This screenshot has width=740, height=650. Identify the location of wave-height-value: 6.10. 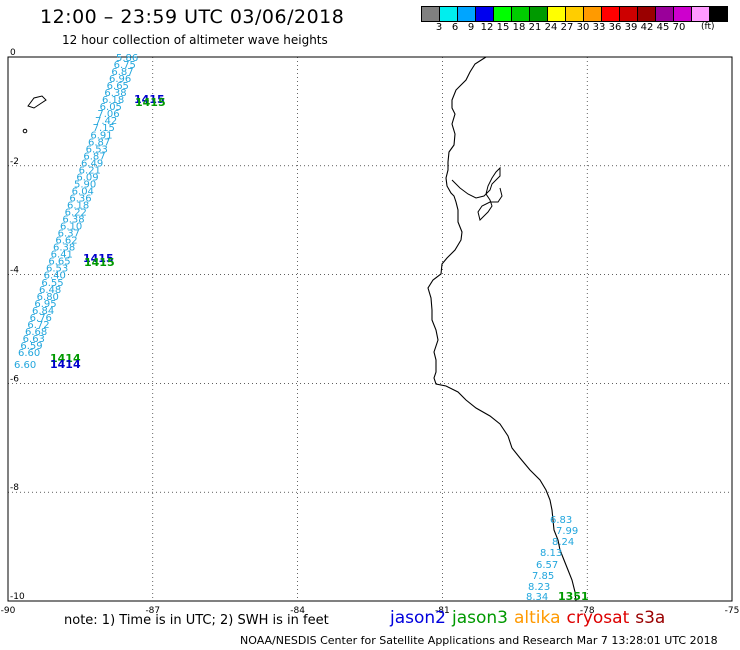
(71, 227).